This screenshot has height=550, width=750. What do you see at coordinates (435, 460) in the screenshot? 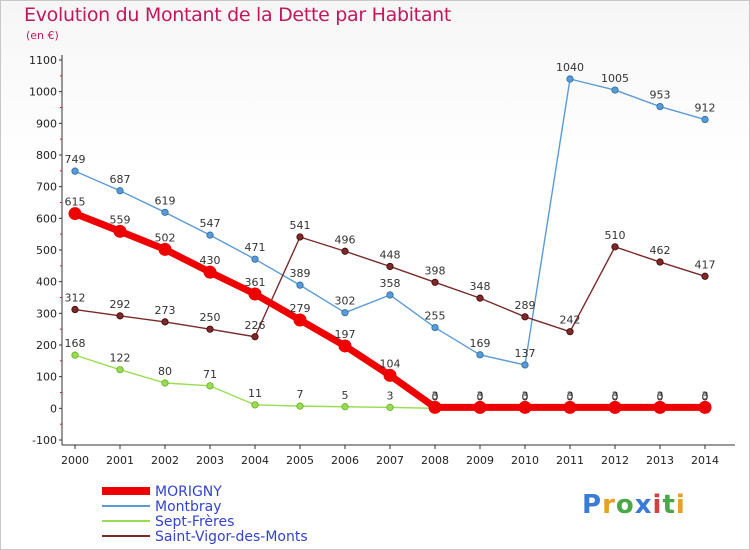
I see `x-tick-label: 2008` at bounding box center [435, 460].